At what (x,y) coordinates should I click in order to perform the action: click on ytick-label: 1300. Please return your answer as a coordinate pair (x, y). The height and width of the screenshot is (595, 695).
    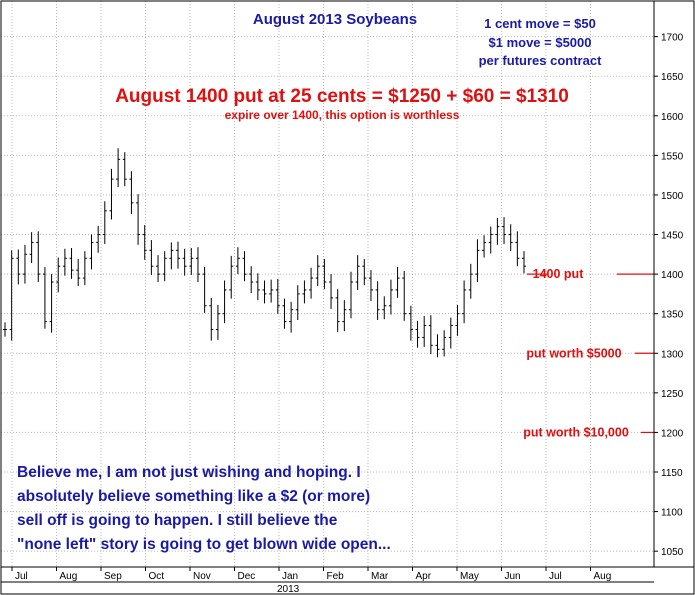
    Looking at the image, I should click on (672, 354).